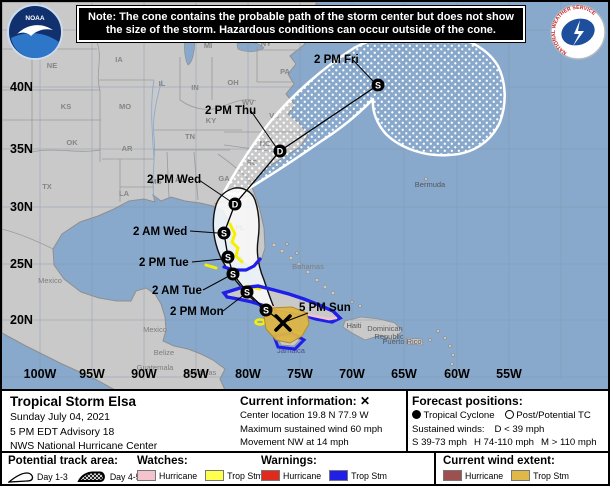 This screenshot has height=486, width=610. What do you see at coordinates (430, 184) in the screenshot?
I see `place-label-bermuda: Bermuda` at bounding box center [430, 184].